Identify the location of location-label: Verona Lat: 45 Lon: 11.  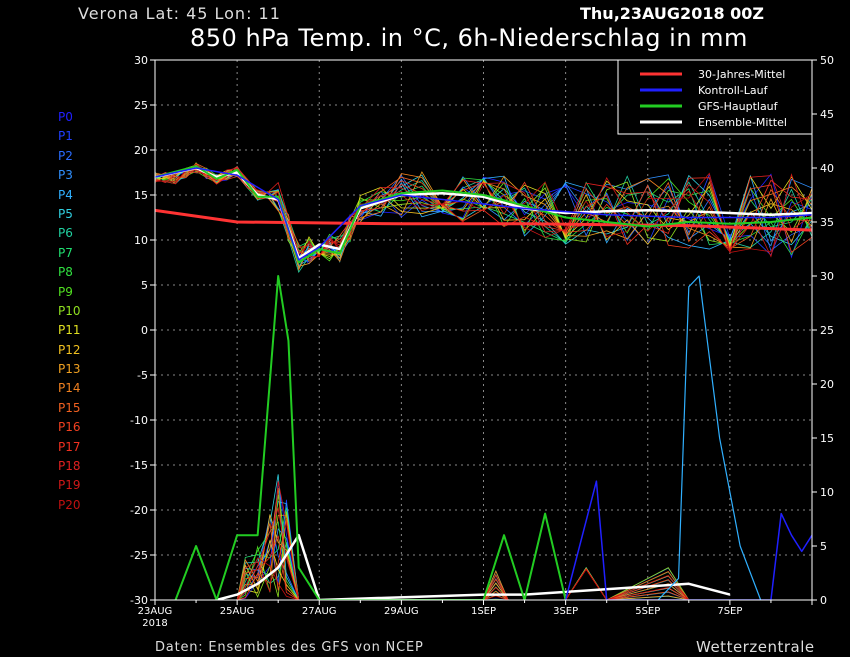
(179, 13).